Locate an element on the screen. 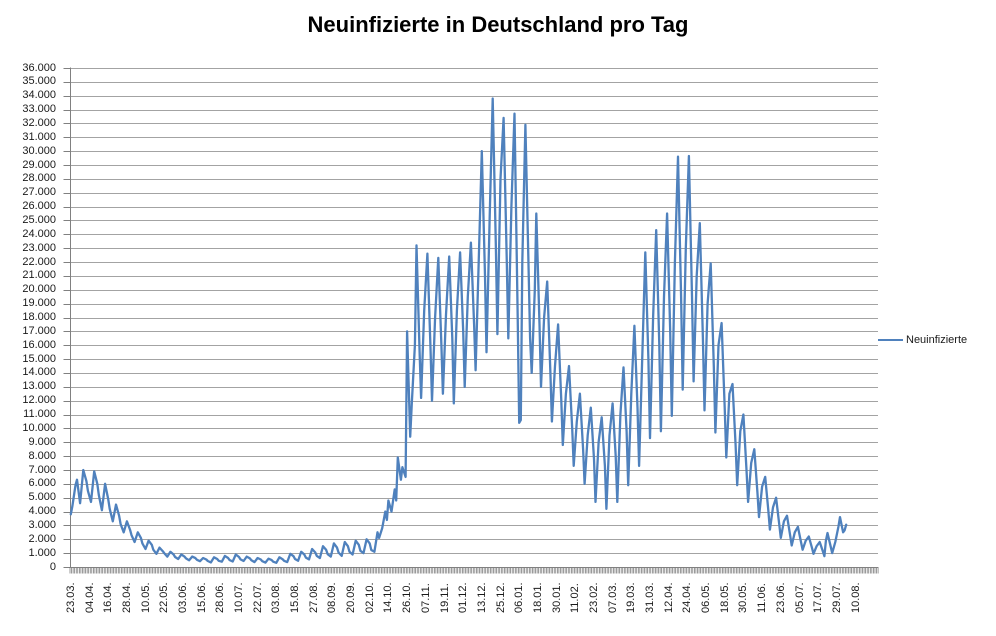 The height and width of the screenshot is (636, 996). y-axis-tick-label: 9.000 is located at coordinates (42, 441).